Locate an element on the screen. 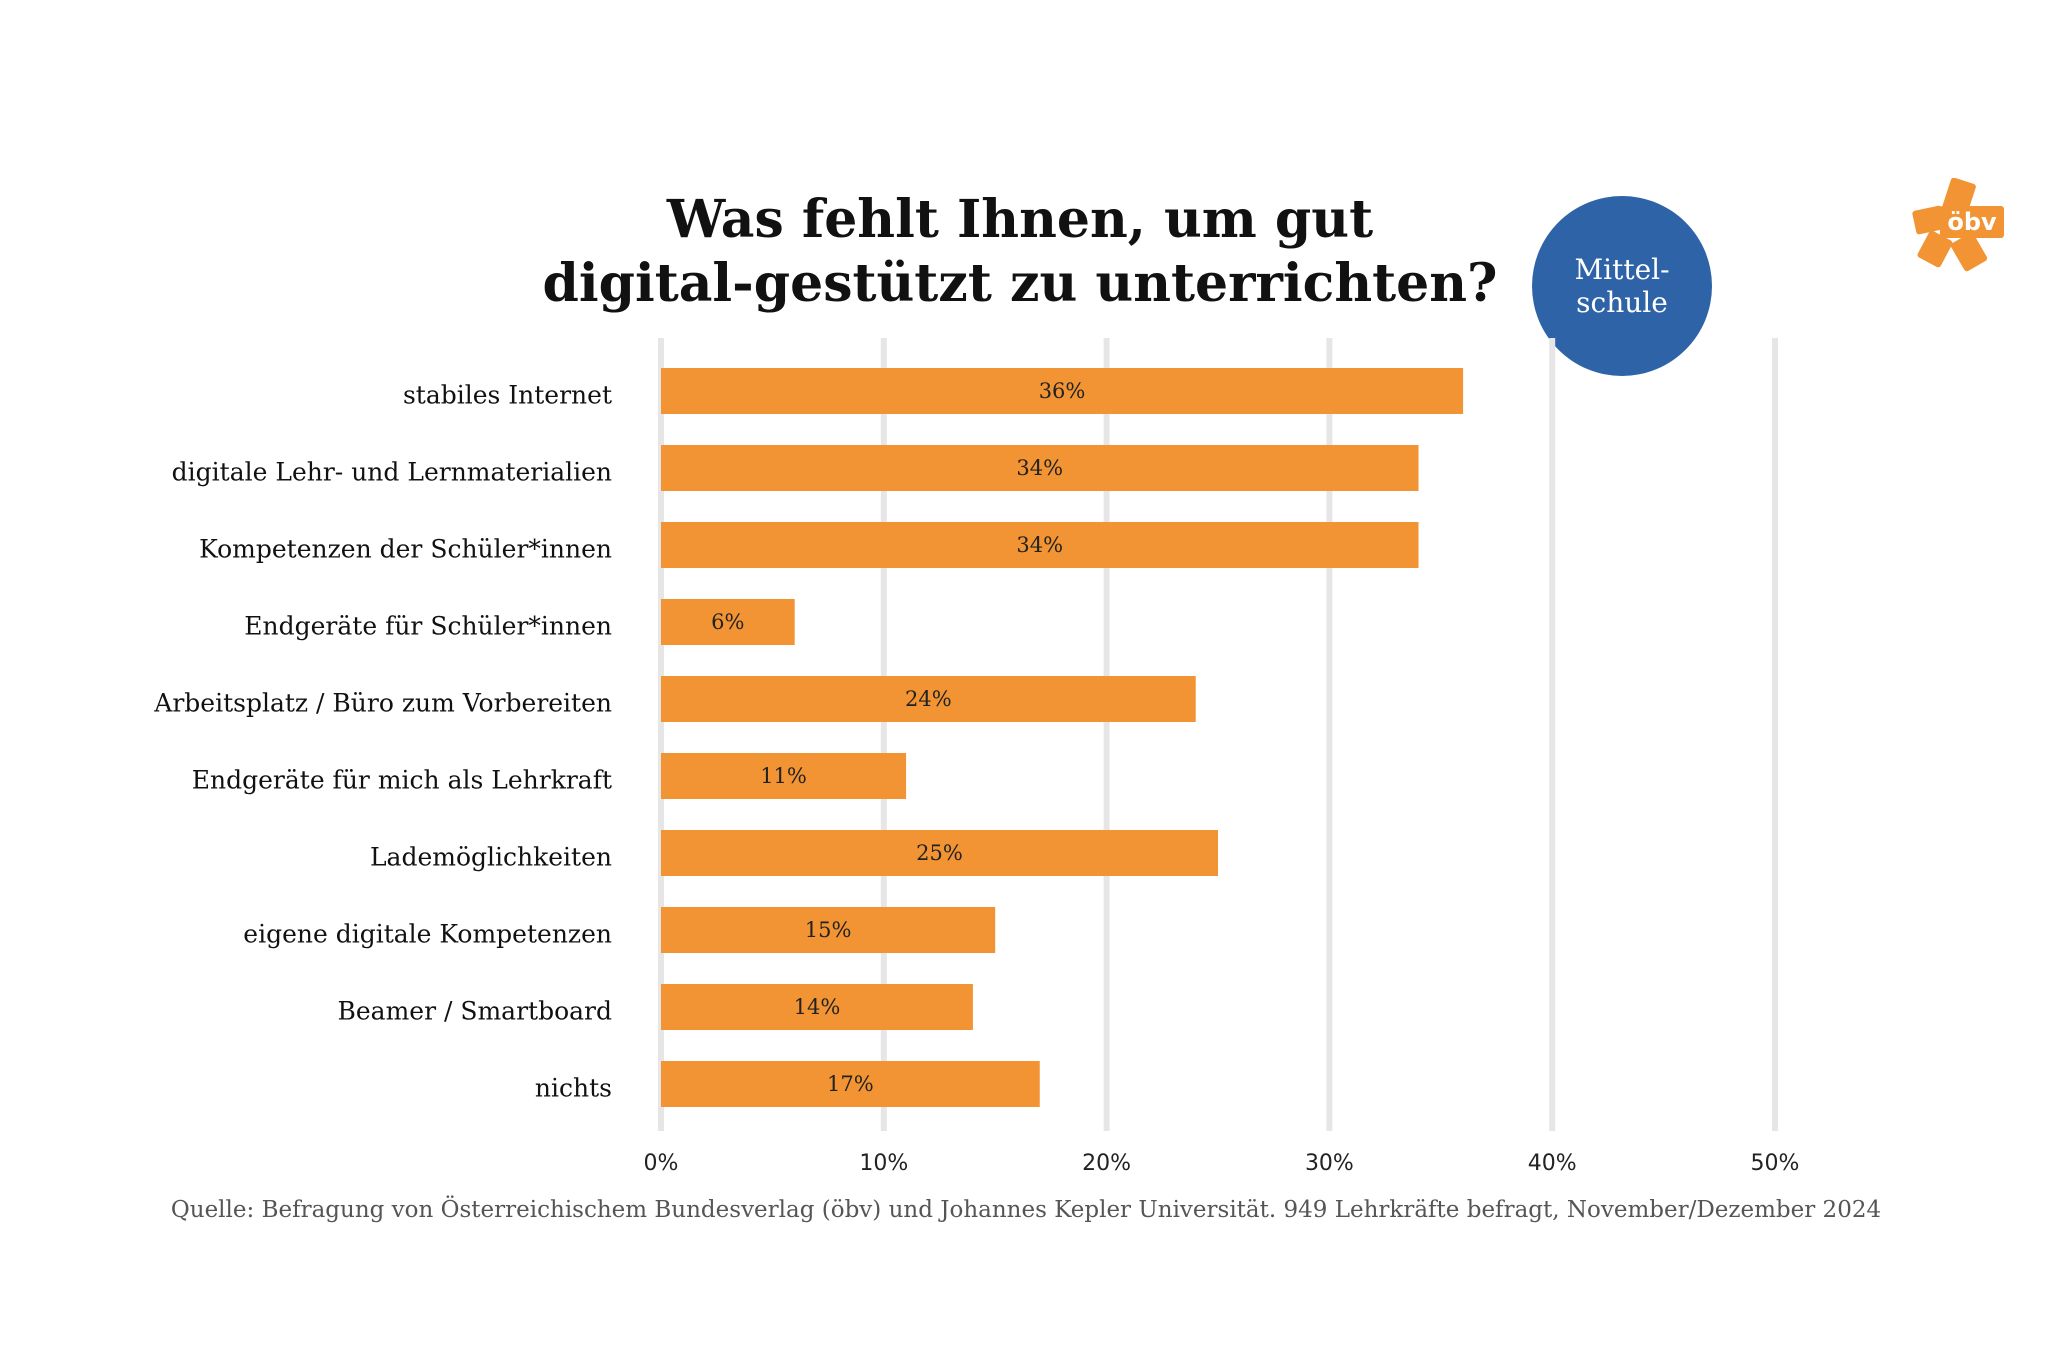 This screenshot has width=2052, height=1354. category-label: Kompetenzen der Schüler*innen is located at coordinates (405, 549).